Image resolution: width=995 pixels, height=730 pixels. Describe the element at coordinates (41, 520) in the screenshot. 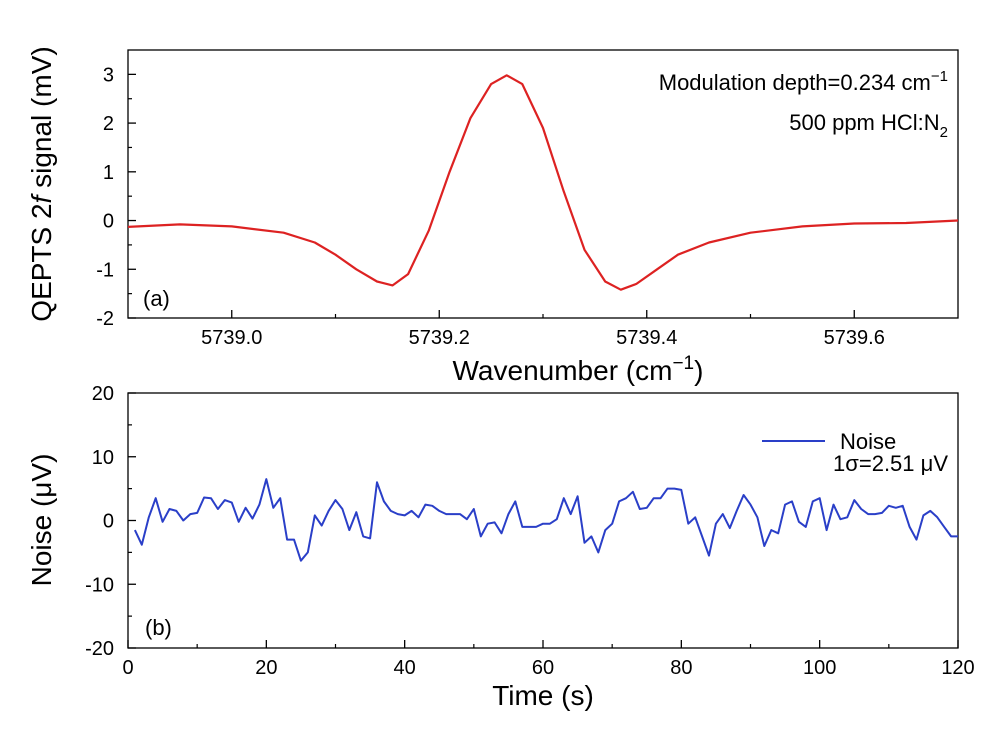

I see `panel-b-y-axis-title: Noise (μV)` at that location.